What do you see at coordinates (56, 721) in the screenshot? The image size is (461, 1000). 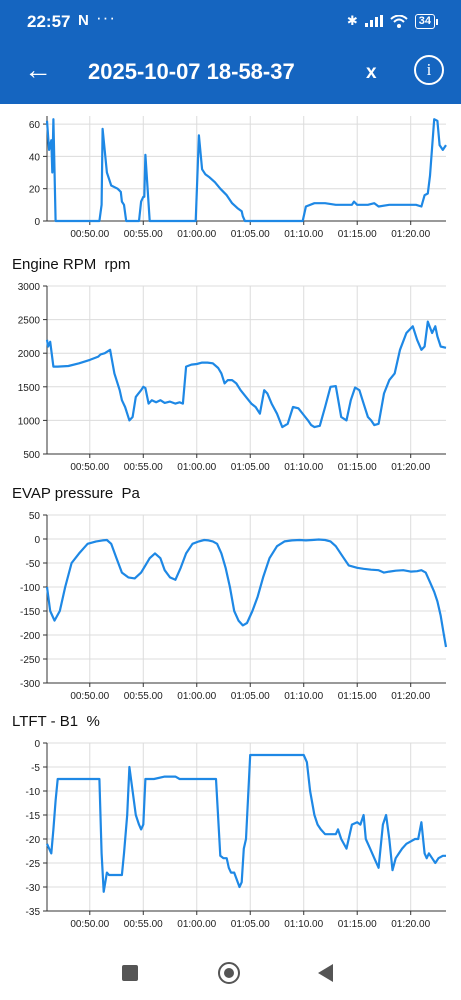 I see `chart-title: LTFT - B1 %` at bounding box center [56, 721].